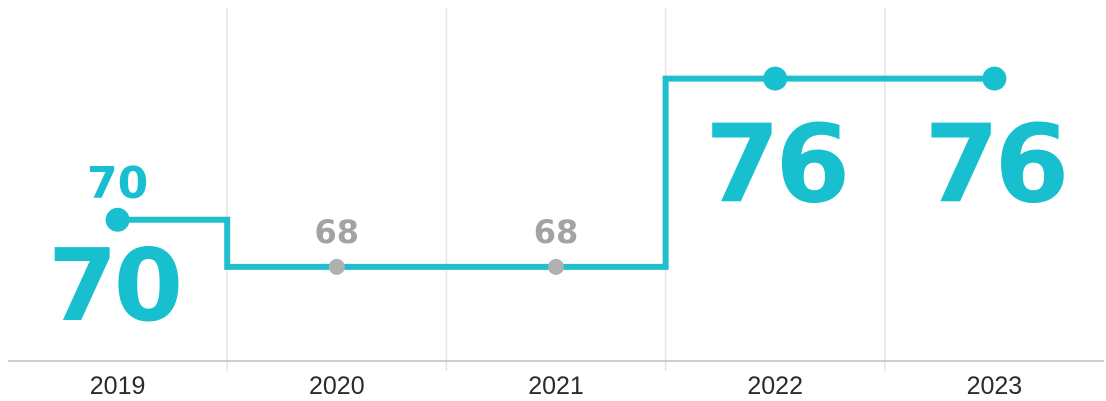 The width and height of the screenshot is (1106, 401). What do you see at coordinates (337, 232) in the screenshot?
I see `data-label-2020: 68` at bounding box center [337, 232].